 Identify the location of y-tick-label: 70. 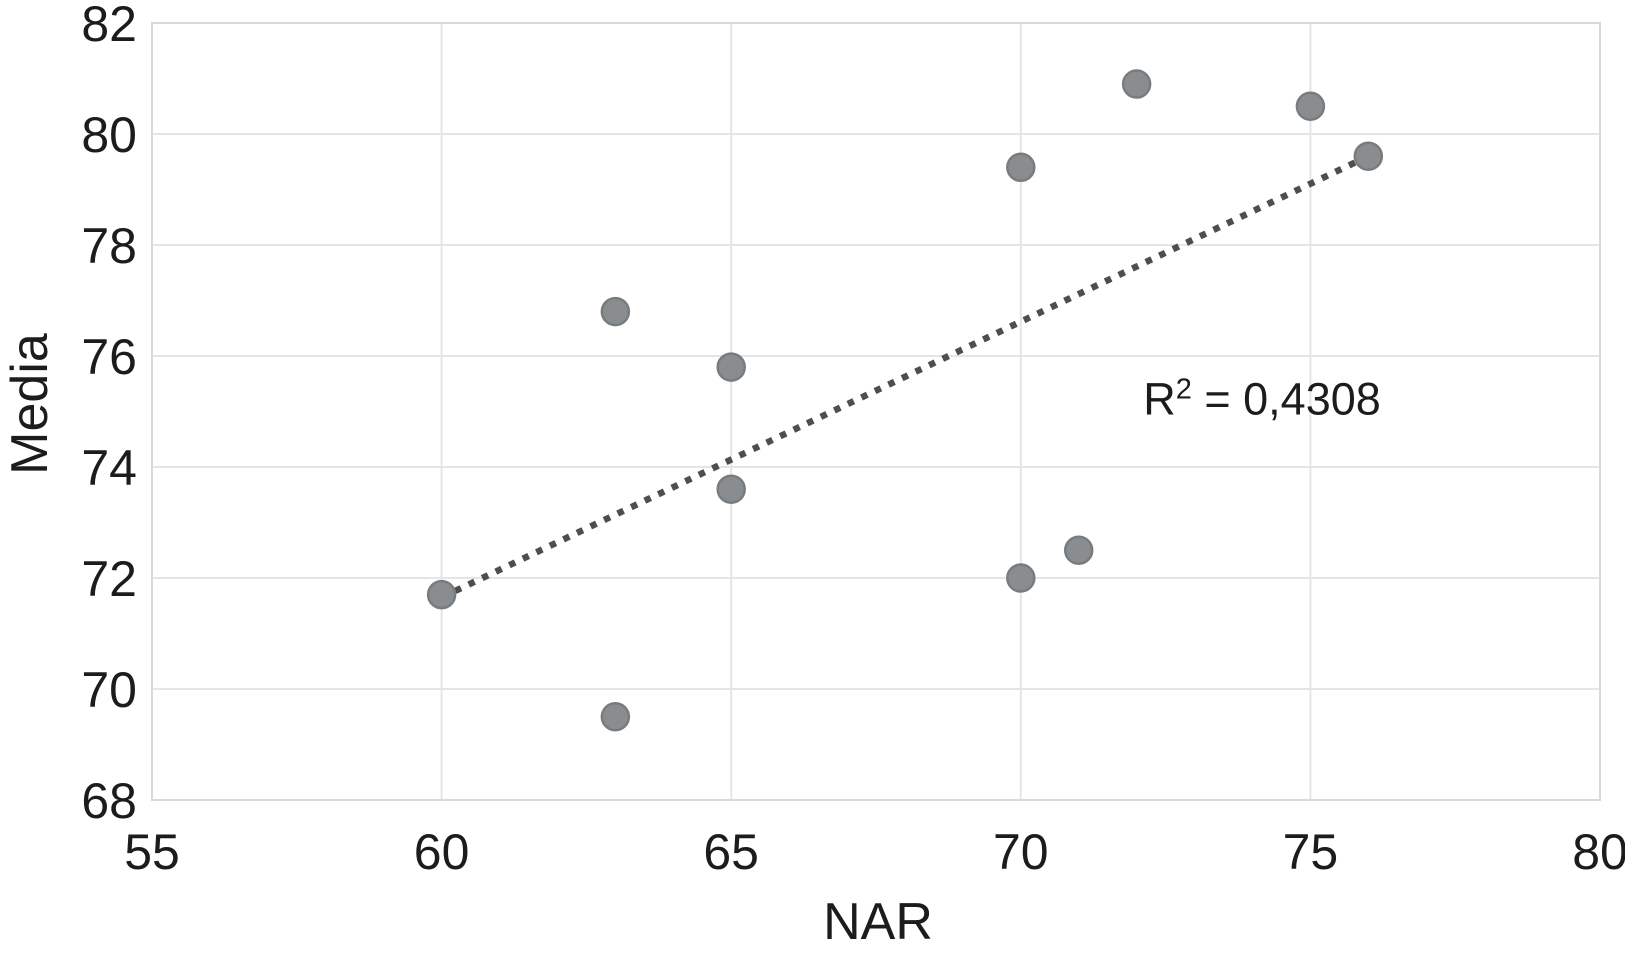
(109, 690).